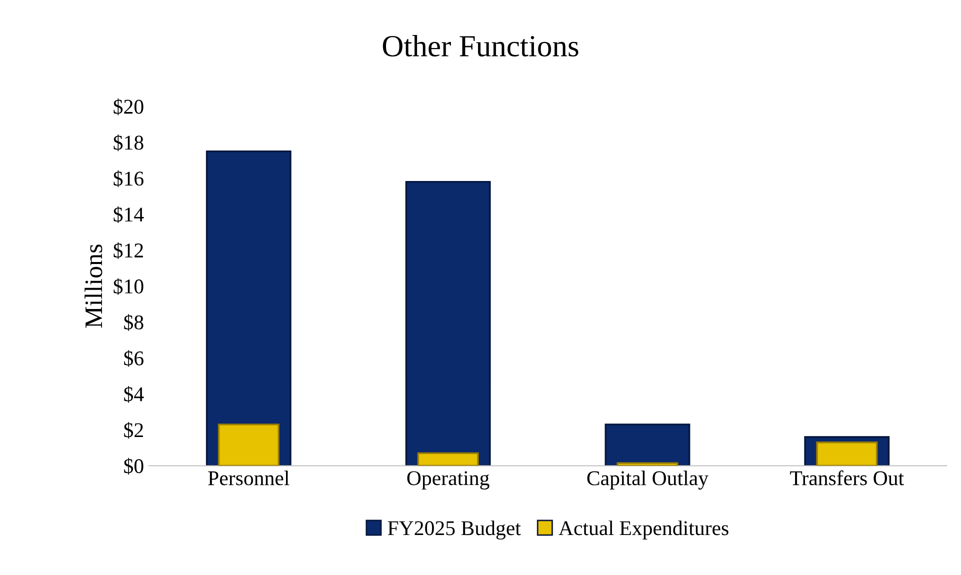  I want to click on y-tick-label: $8, so click(134, 322).